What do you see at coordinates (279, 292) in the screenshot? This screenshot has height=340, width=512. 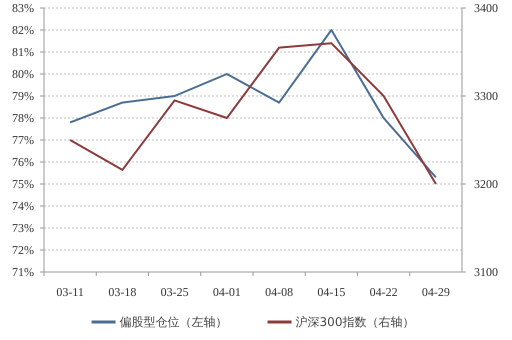 I see `x-tick-label: 04-08` at bounding box center [279, 292].